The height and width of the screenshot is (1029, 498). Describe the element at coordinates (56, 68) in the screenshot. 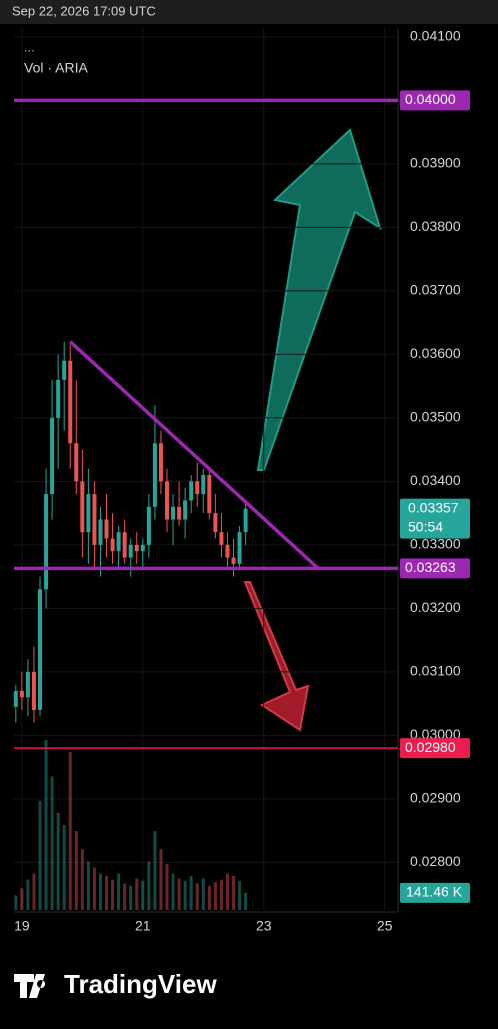

I see `volume-legend: Vol · ARIA` at that location.